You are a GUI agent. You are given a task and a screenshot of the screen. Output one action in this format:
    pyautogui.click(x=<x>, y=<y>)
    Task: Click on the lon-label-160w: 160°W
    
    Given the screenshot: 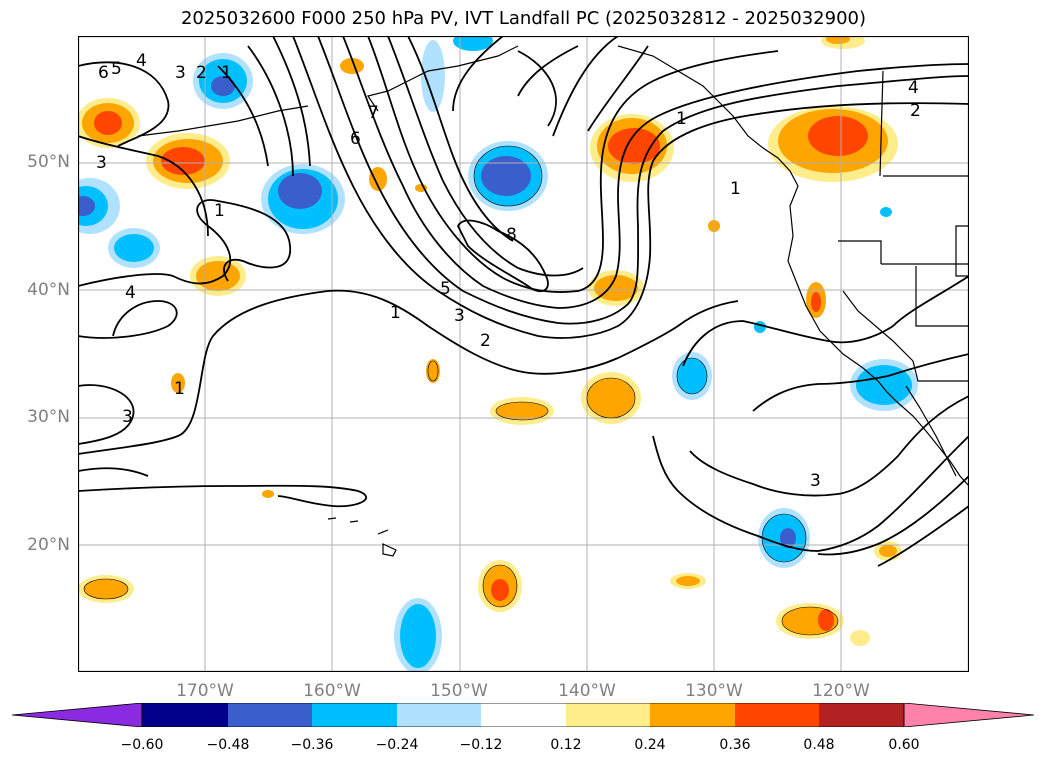 What is the action you would take?
    pyautogui.click(x=332, y=691)
    